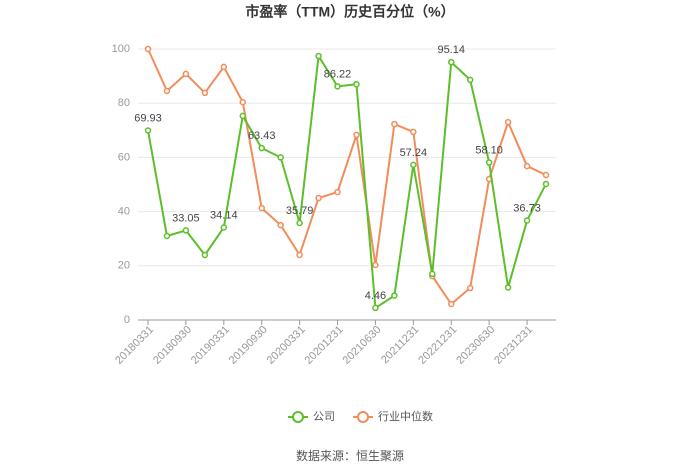 The width and height of the screenshot is (700, 473). I want to click on source: 数据来源：恒生聚源, so click(350, 455).